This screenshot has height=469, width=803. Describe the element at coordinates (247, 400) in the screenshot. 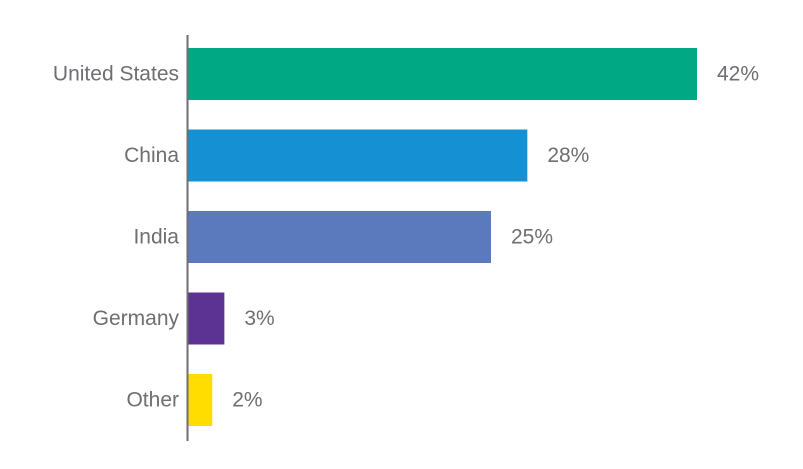

I see `value-label-other: 2%` at that location.